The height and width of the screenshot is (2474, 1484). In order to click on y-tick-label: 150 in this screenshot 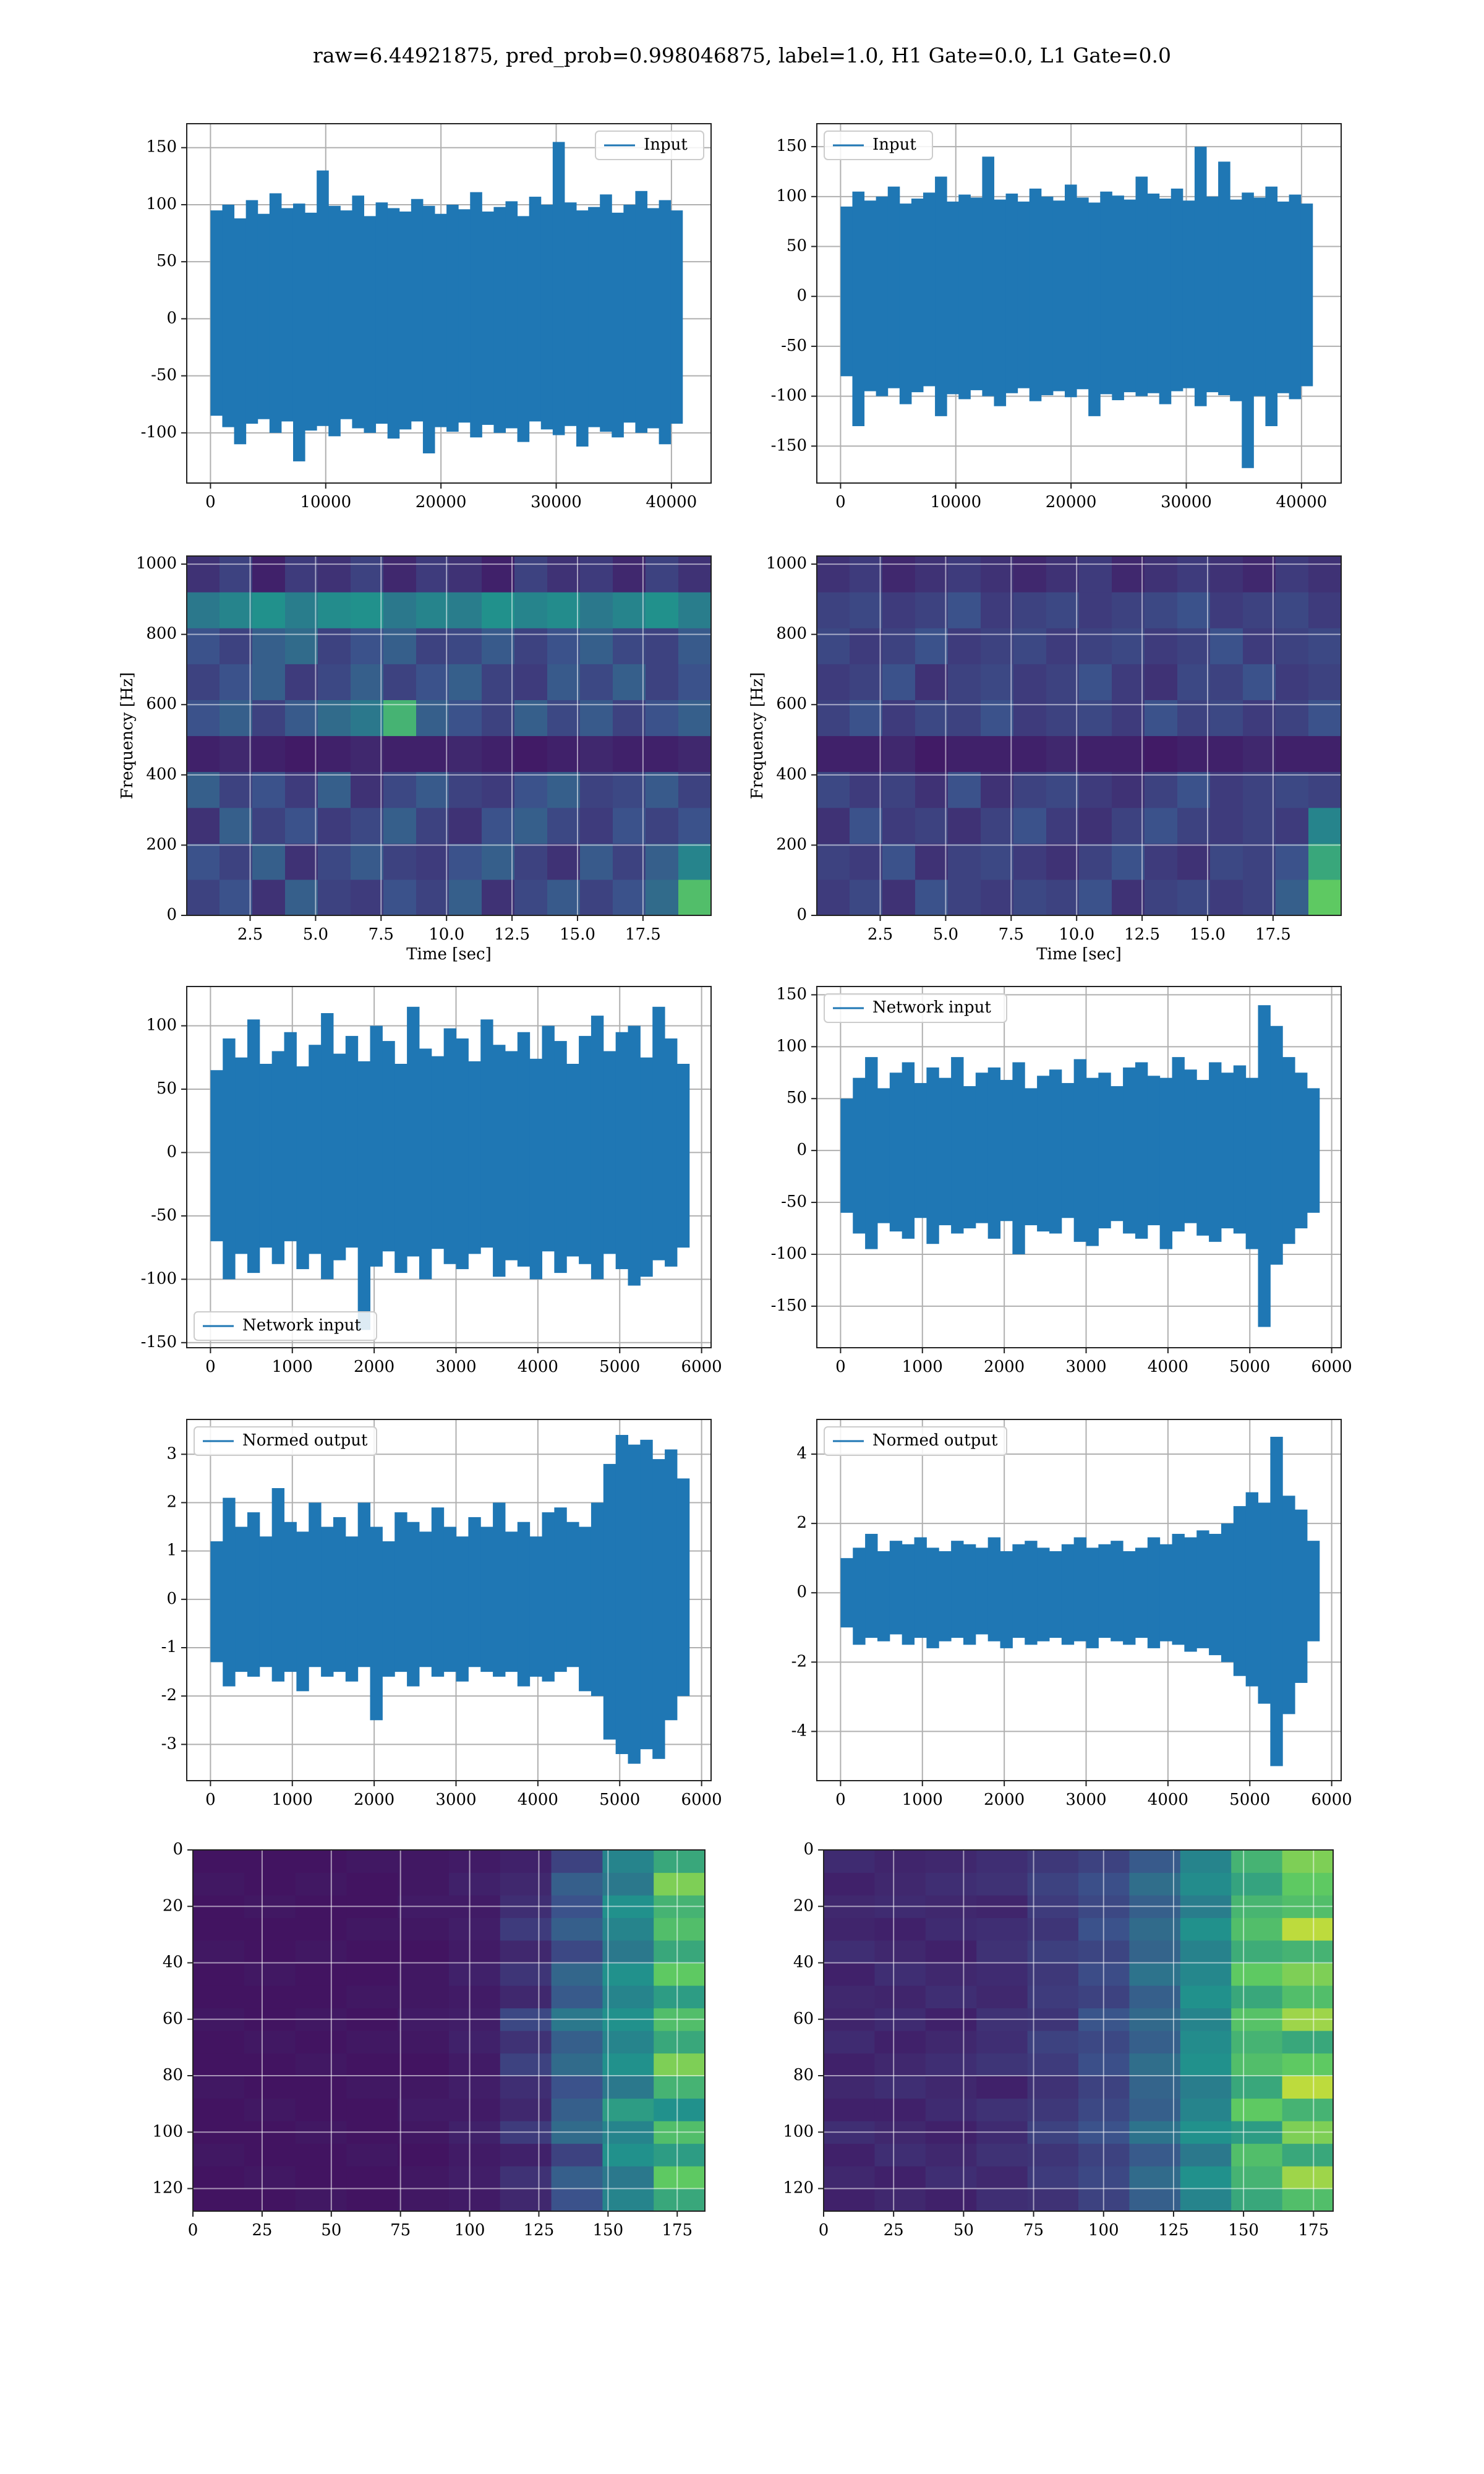, I will do `click(791, 994)`.